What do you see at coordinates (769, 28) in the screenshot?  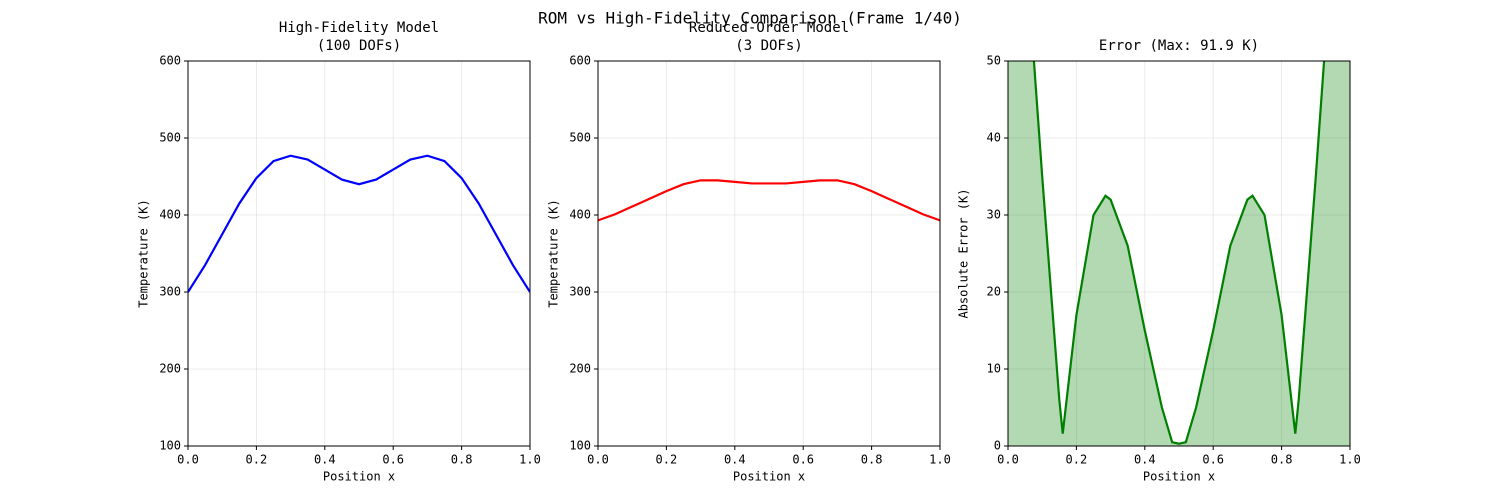 I see `subplot-title: Reduced-Order Model` at bounding box center [769, 28].